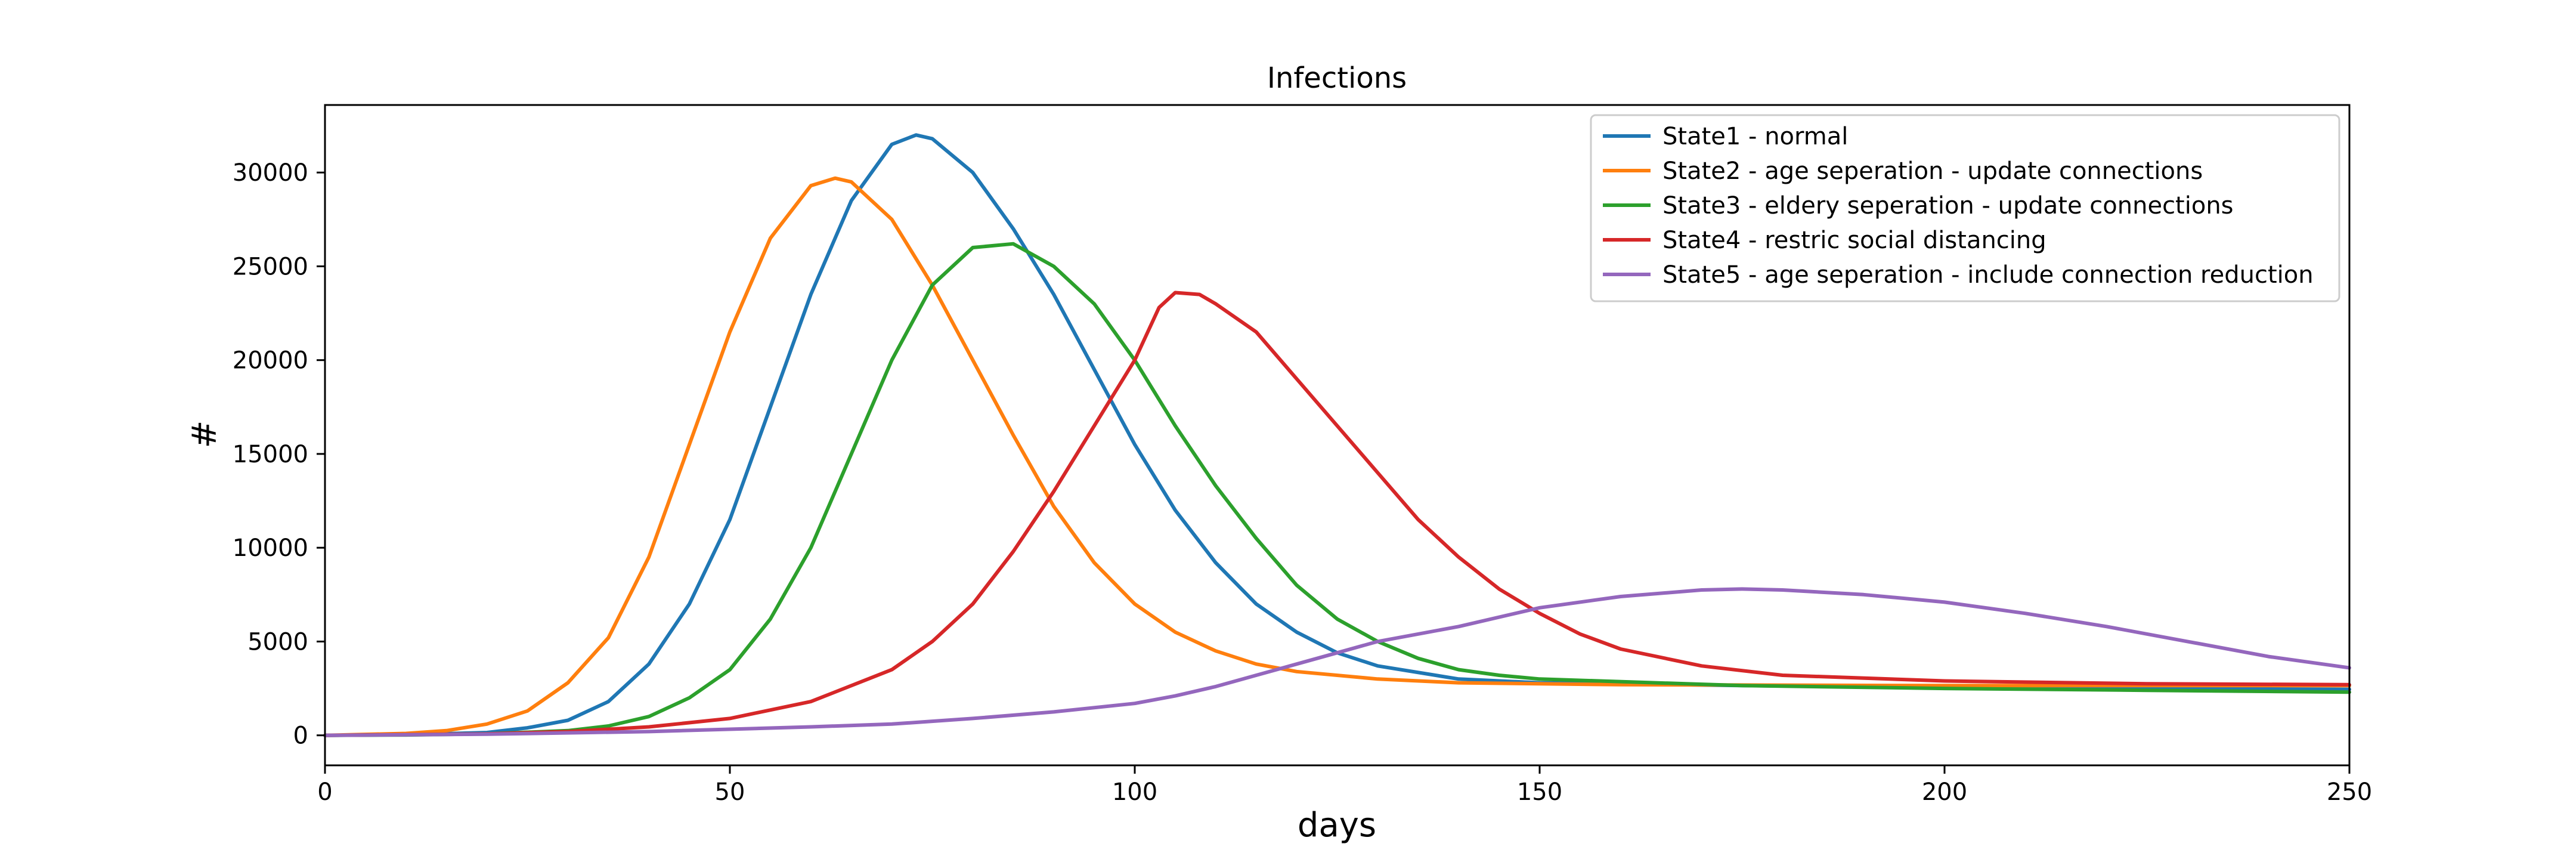 This screenshot has width=2576, height=859. Describe the element at coordinates (271, 266) in the screenshot. I see `y-tick-label: 25000` at that location.